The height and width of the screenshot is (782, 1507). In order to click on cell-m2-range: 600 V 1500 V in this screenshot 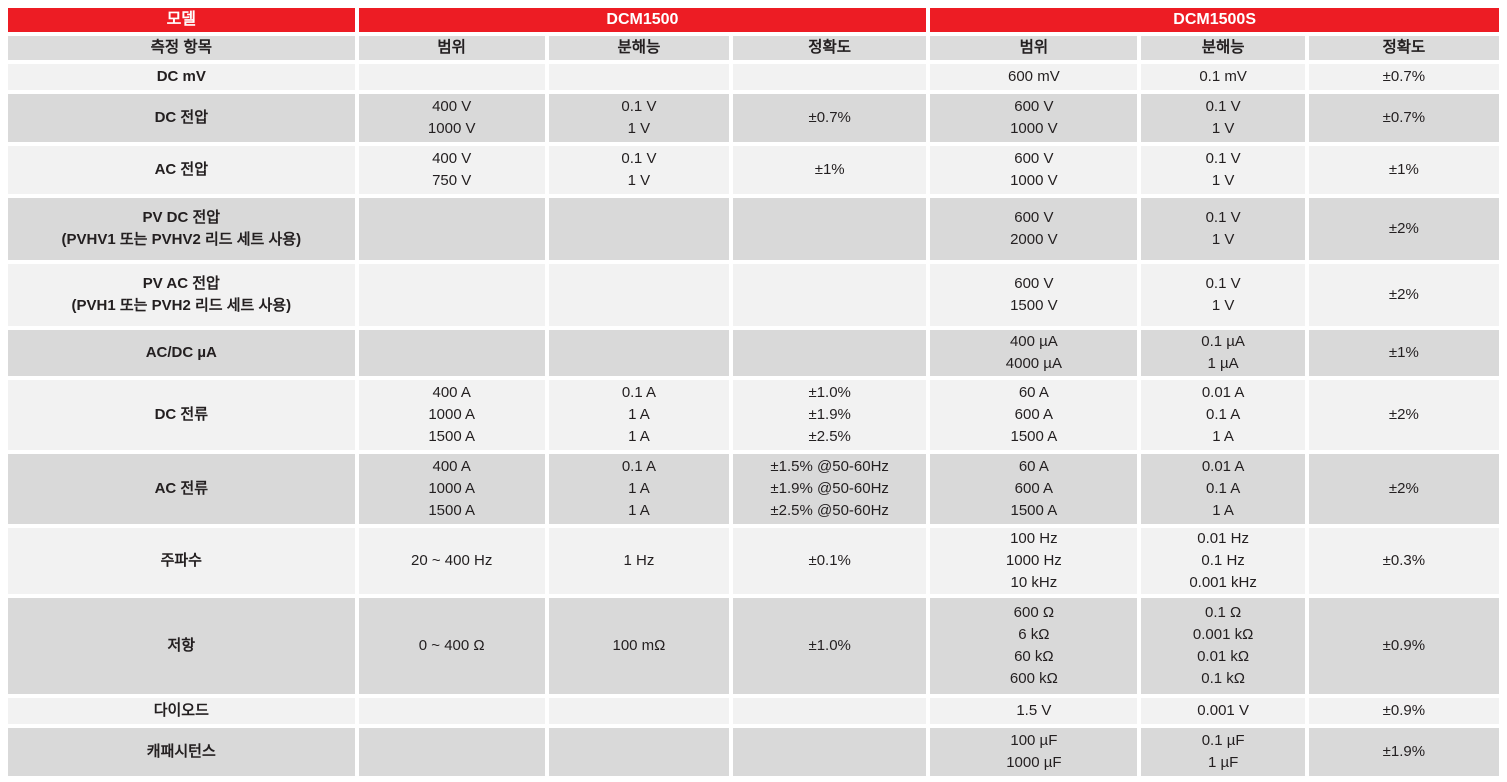, I will do `click(1034, 295)`.